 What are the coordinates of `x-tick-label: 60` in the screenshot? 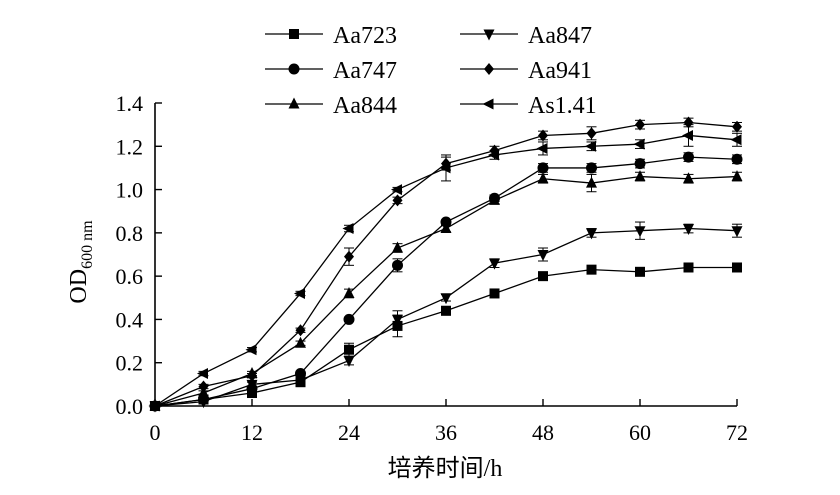 It's located at (640, 432).